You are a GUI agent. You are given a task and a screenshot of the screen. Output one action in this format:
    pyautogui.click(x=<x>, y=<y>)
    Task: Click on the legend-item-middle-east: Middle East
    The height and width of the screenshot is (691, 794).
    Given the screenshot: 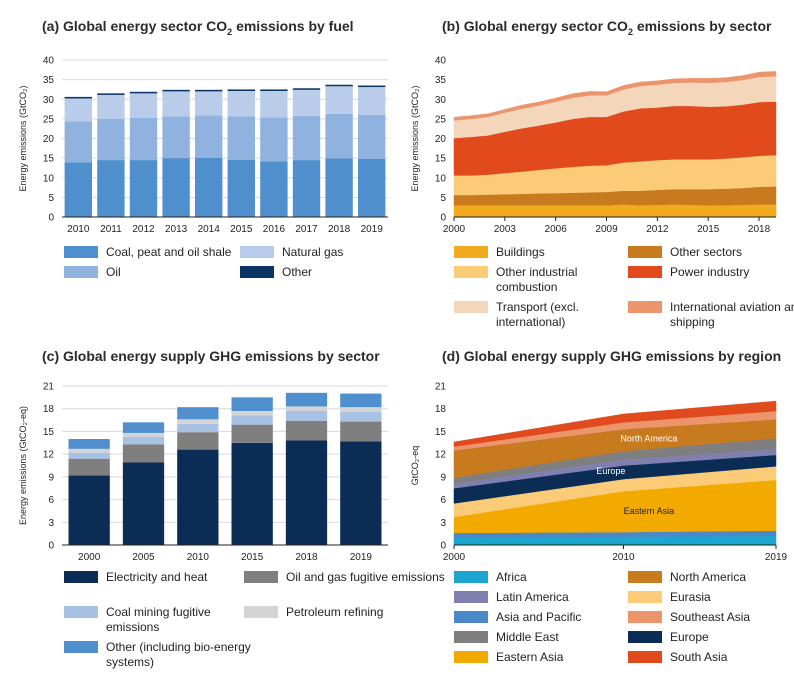 What is the action you would take?
    pyautogui.click(x=545, y=637)
    